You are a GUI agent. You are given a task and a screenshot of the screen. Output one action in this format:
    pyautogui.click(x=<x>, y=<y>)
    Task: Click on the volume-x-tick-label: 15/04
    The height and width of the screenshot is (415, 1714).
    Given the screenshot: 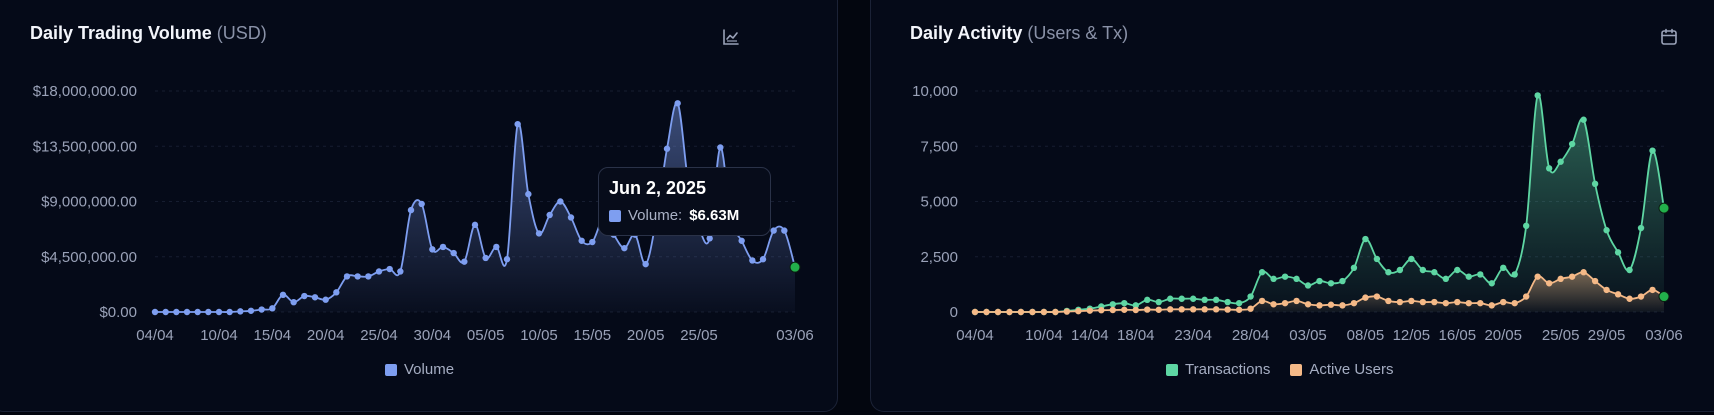 What is the action you would take?
    pyautogui.click(x=273, y=335)
    